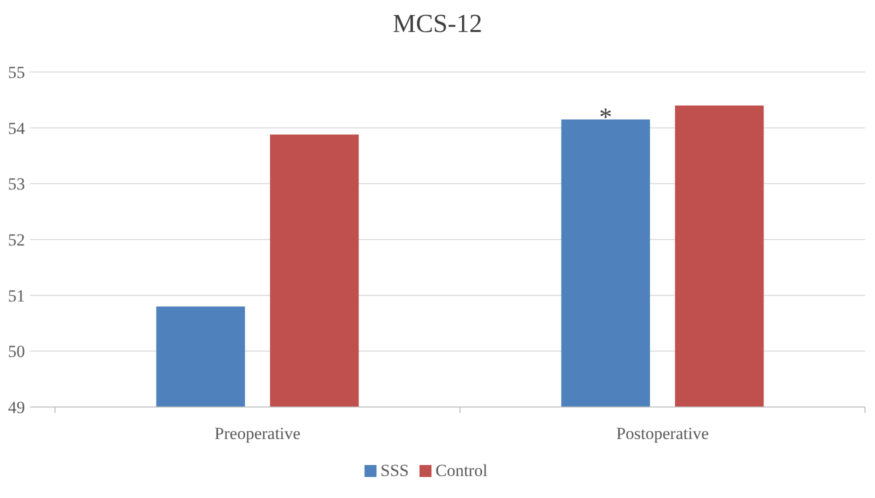  I want to click on y-tick-label: 51, so click(16, 296).